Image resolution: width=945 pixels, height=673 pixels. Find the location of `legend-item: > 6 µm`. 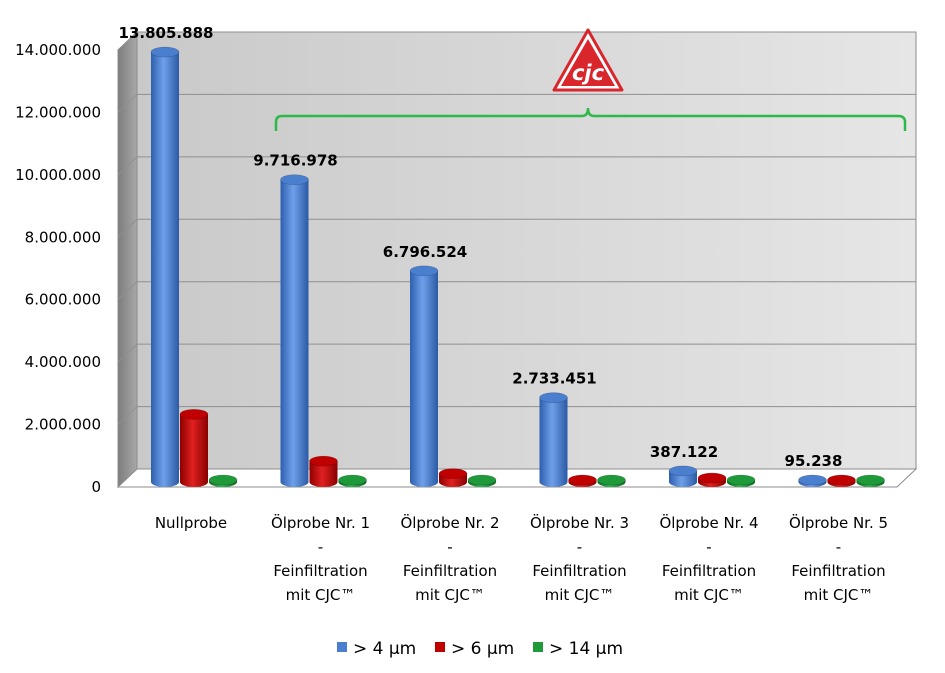

legend-item: > 6 µm is located at coordinates (474, 649).